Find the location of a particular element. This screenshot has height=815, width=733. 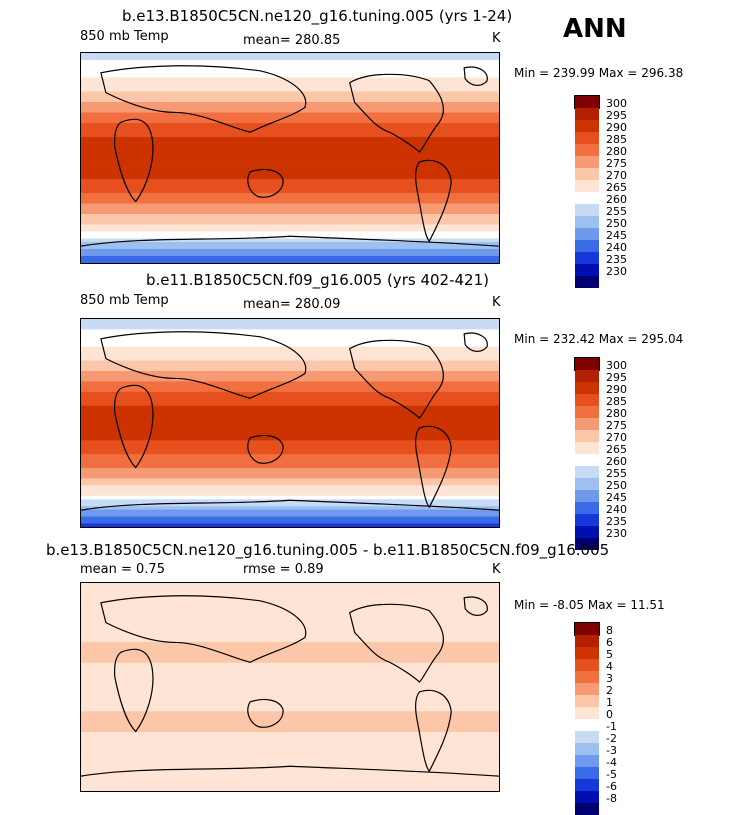

panel3-units-label: K is located at coordinates (496, 569).